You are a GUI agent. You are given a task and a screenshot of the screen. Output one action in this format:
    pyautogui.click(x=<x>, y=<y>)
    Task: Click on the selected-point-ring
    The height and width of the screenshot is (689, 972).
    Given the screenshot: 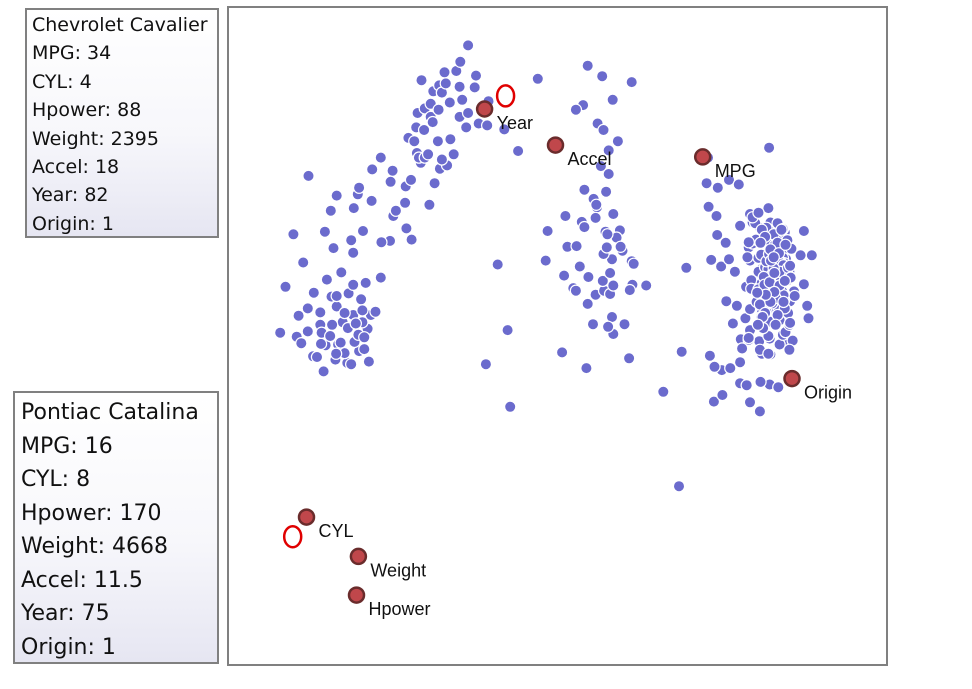 What is the action you would take?
    pyautogui.click(x=292, y=536)
    